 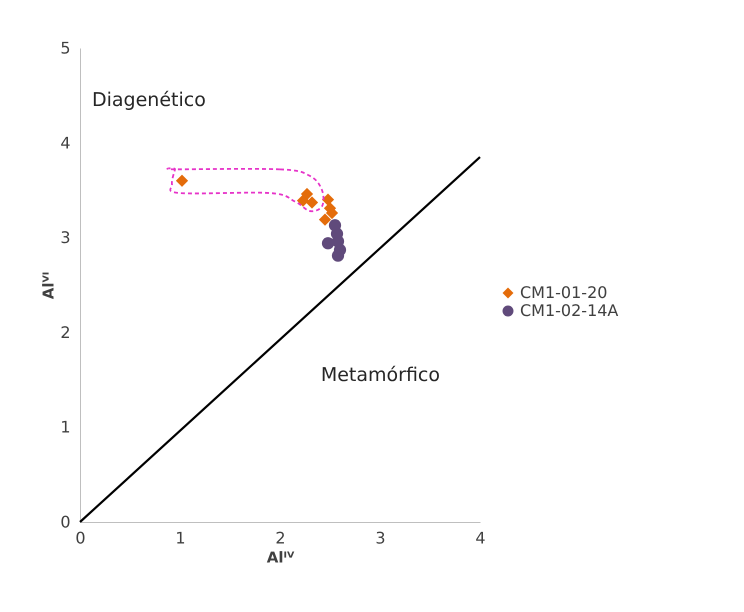 I want to click on x-tick-label: 0, so click(x=80, y=538).